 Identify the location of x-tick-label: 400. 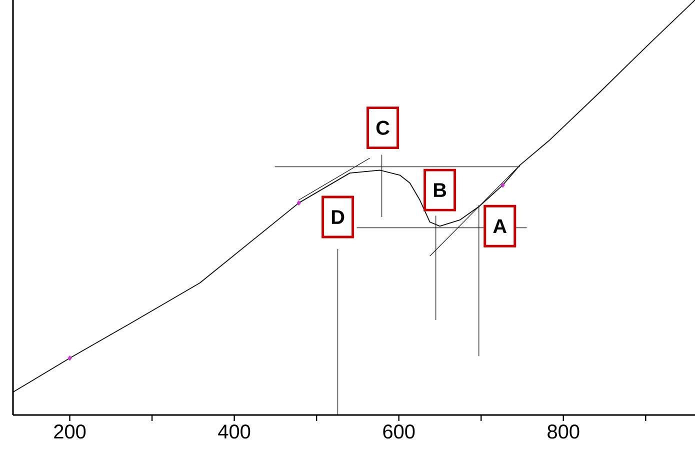
(234, 431).